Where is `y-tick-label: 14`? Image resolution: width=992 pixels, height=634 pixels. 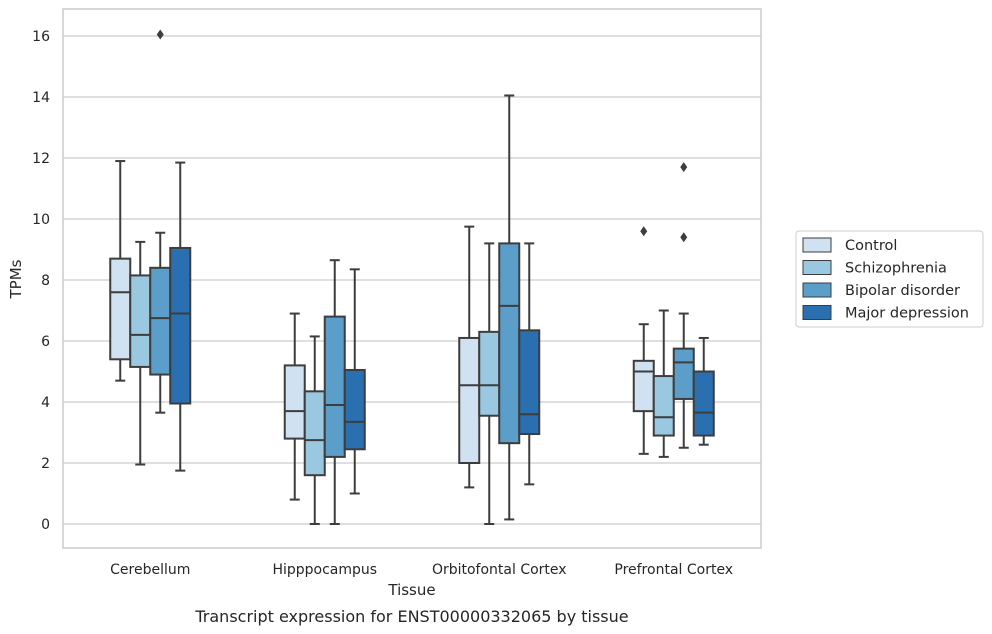
y-tick-label: 14 is located at coordinates (41, 98).